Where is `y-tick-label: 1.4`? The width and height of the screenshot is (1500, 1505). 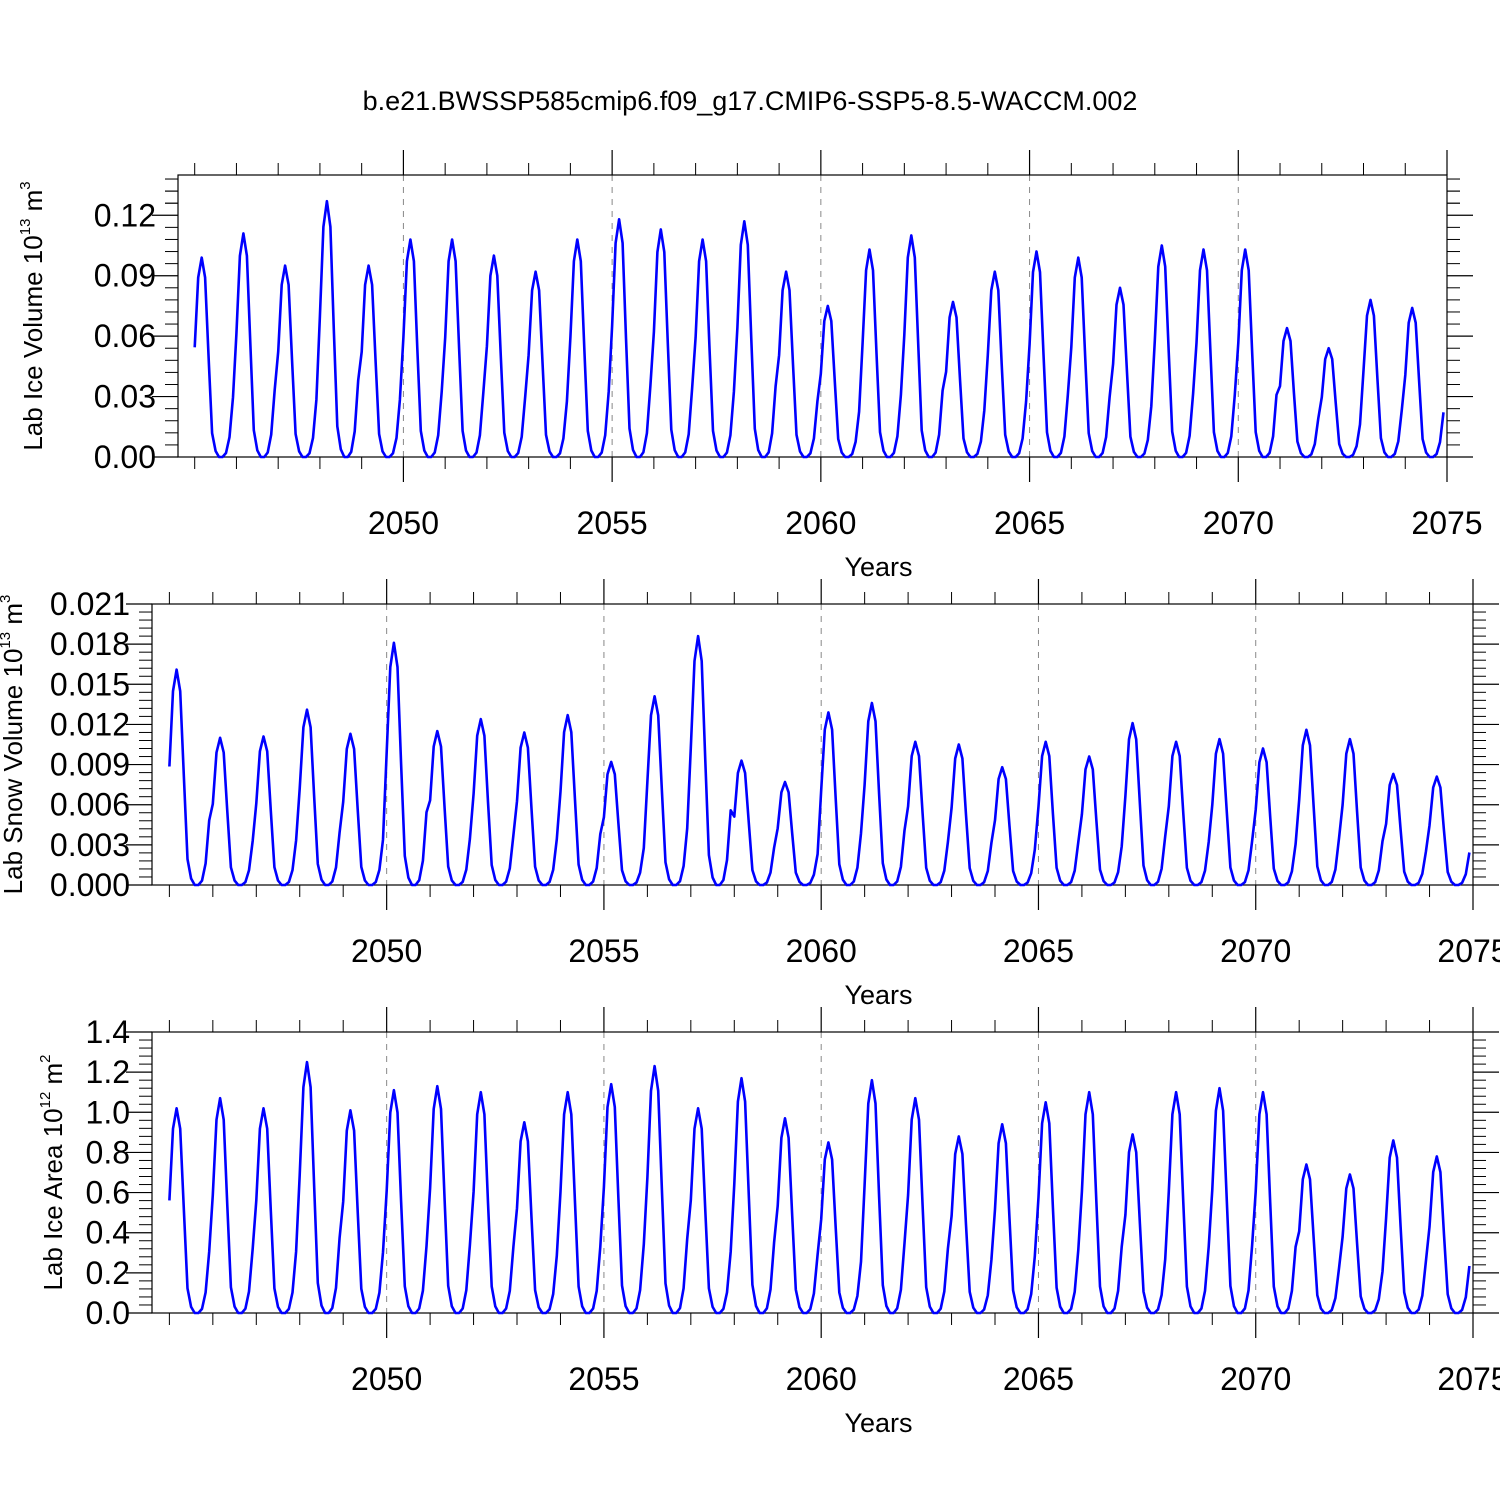
y-tick-label: 1.4 is located at coordinates (108, 1032).